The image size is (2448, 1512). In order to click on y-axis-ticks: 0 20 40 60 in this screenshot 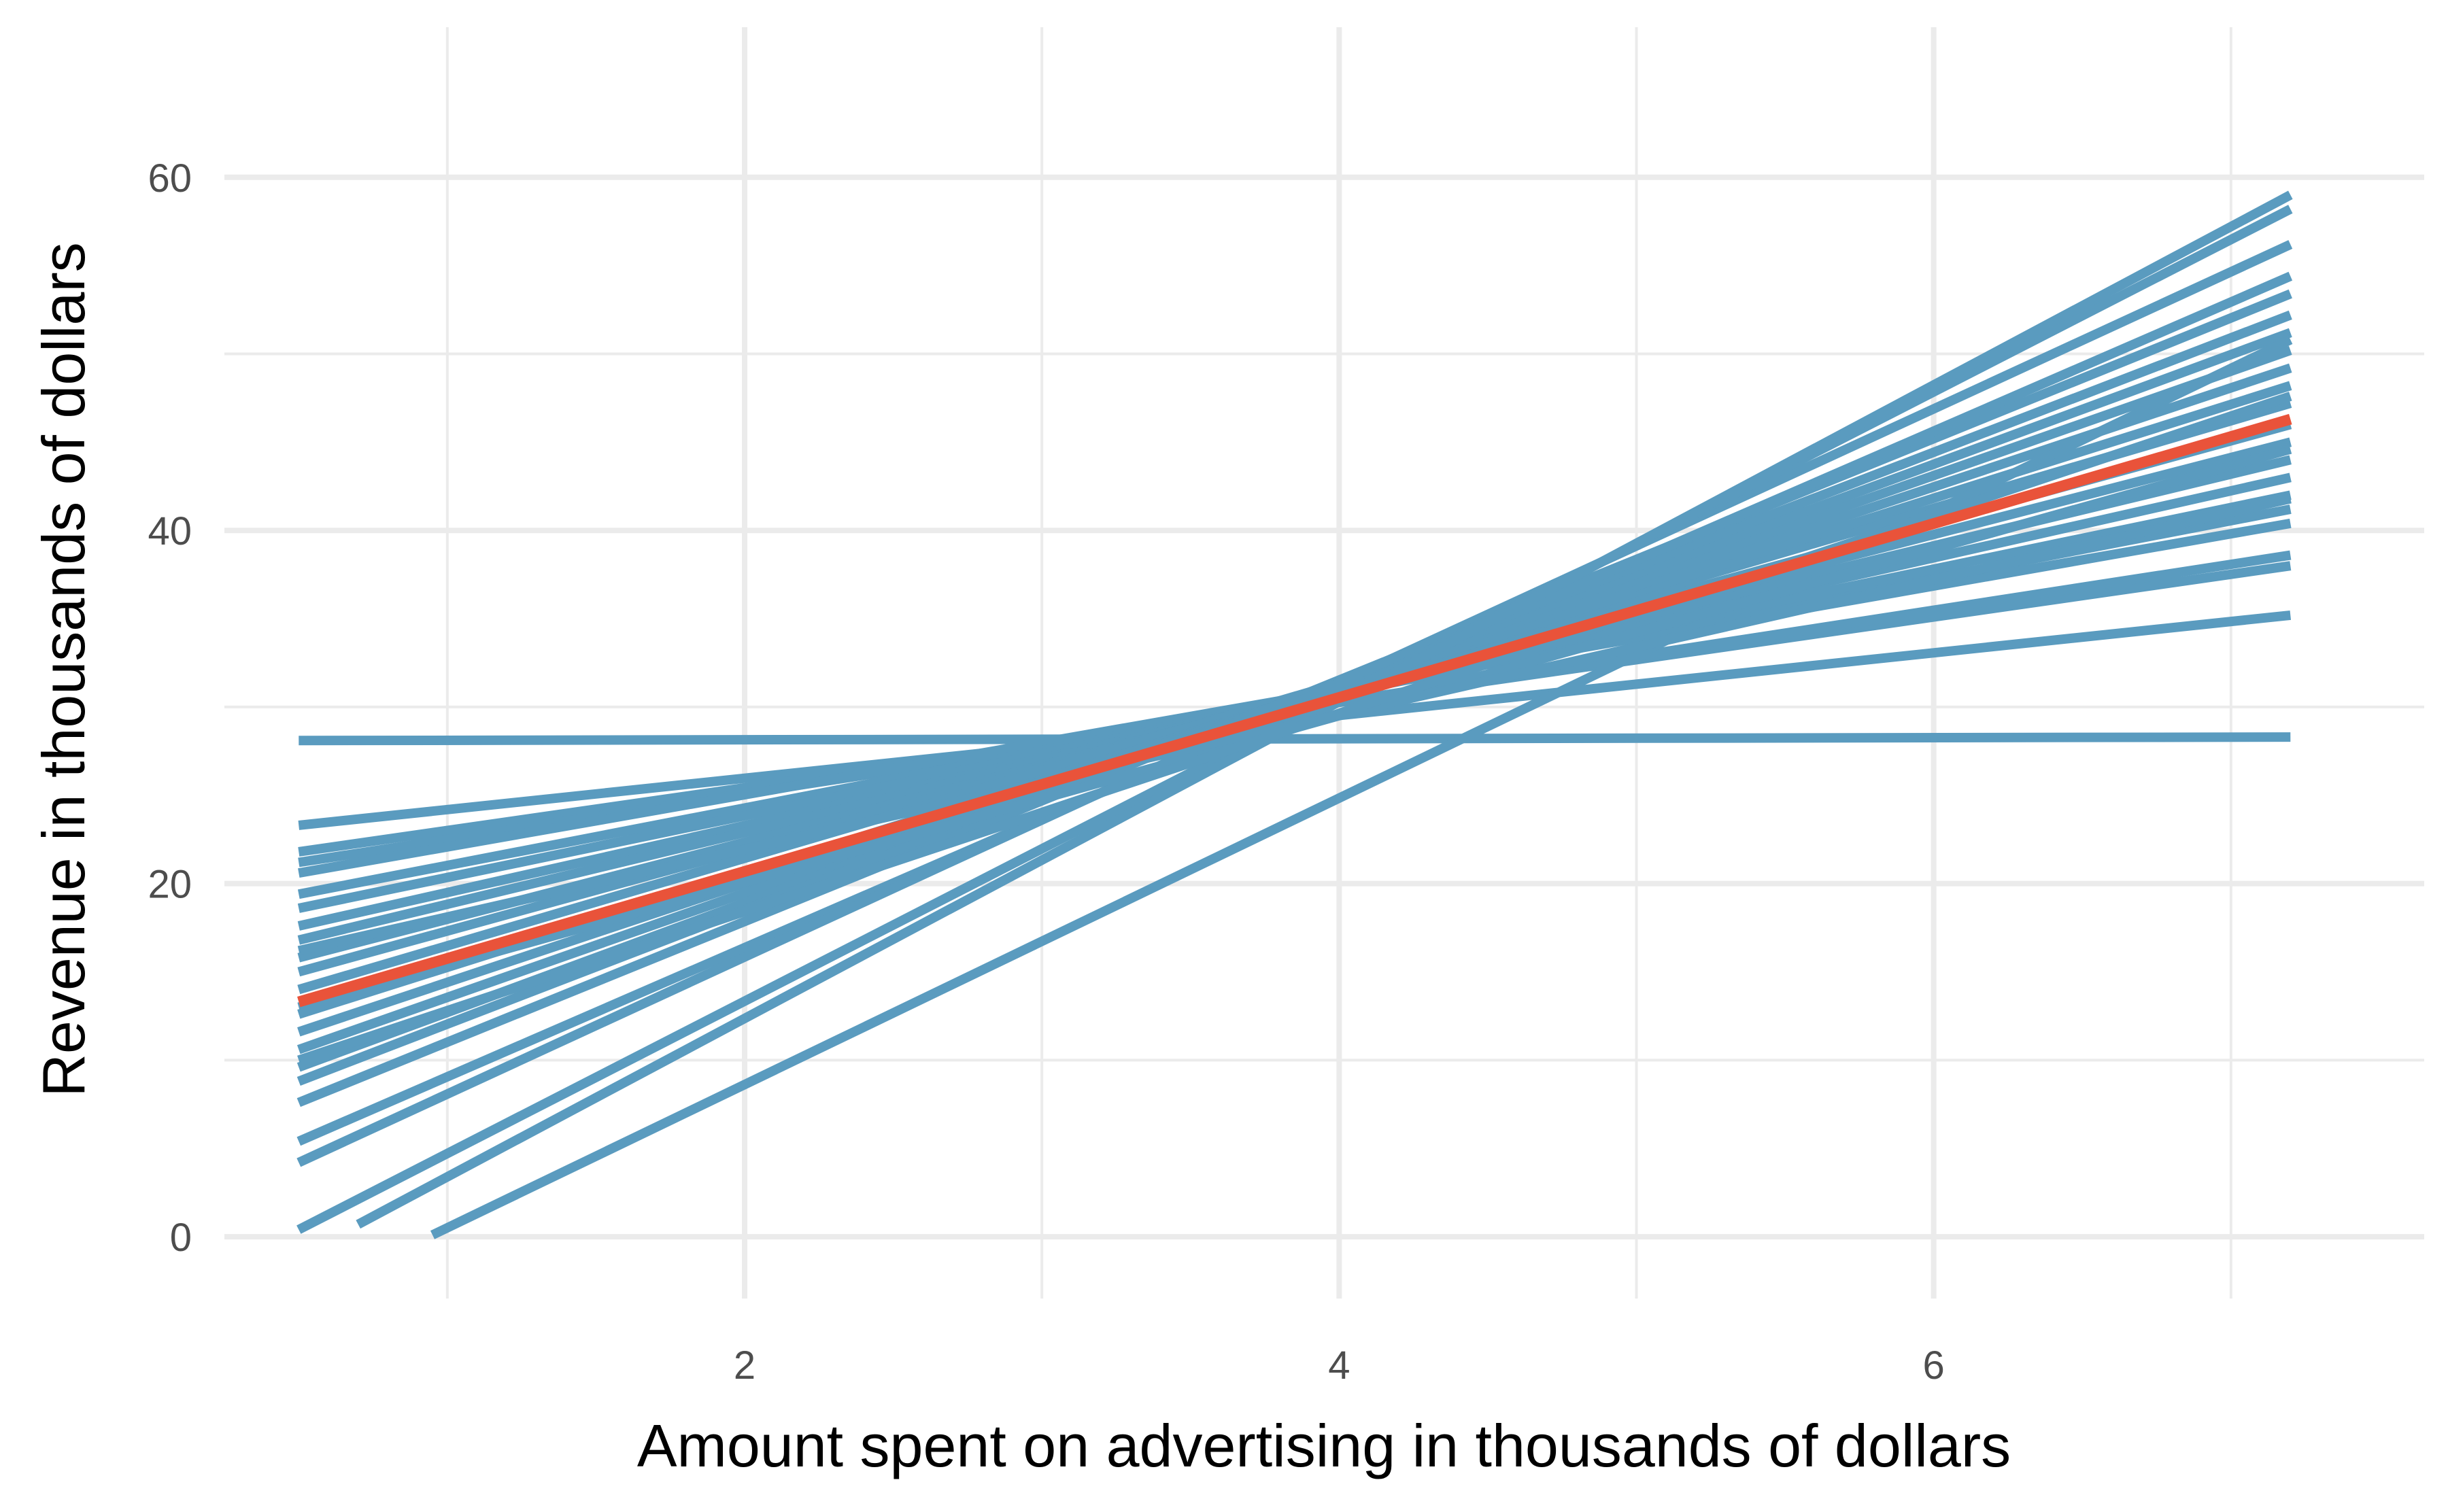, I will do `click(170, 708)`.